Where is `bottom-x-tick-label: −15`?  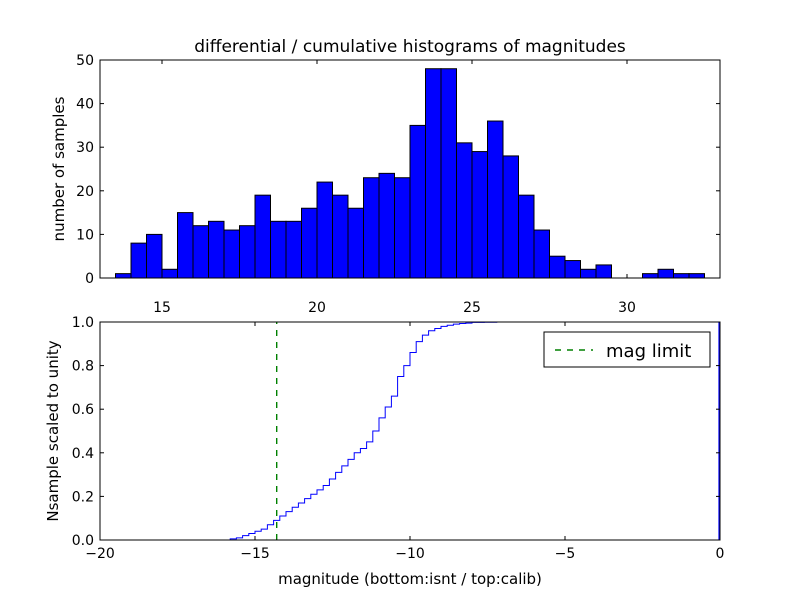 bottom-x-tick-label: −15 is located at coordinates (255, 554).